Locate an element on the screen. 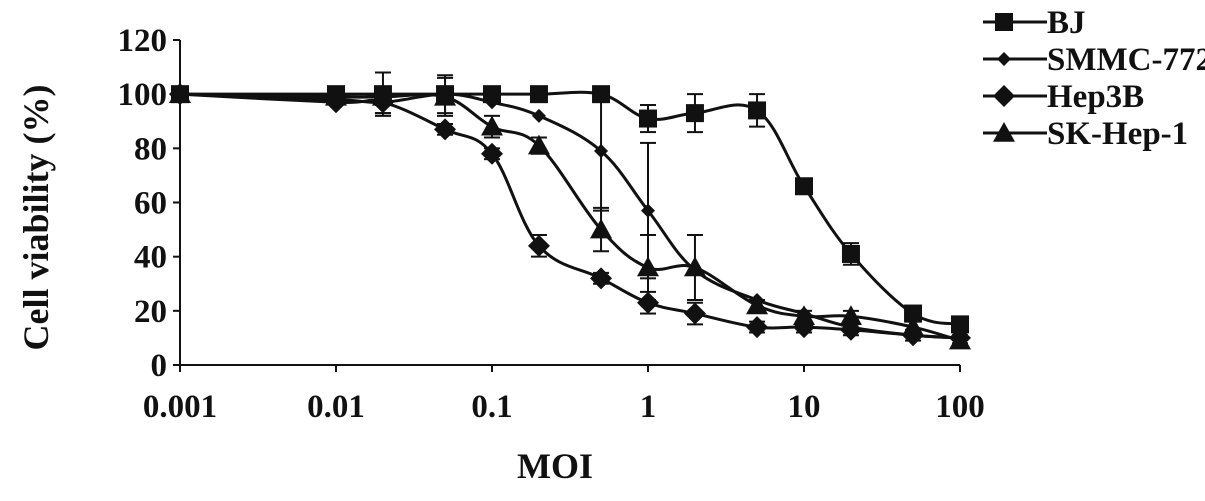 This screenshot has width=1205, height=501. y-axis-title: Cell viability (%) is located at coordinates (36, 218).